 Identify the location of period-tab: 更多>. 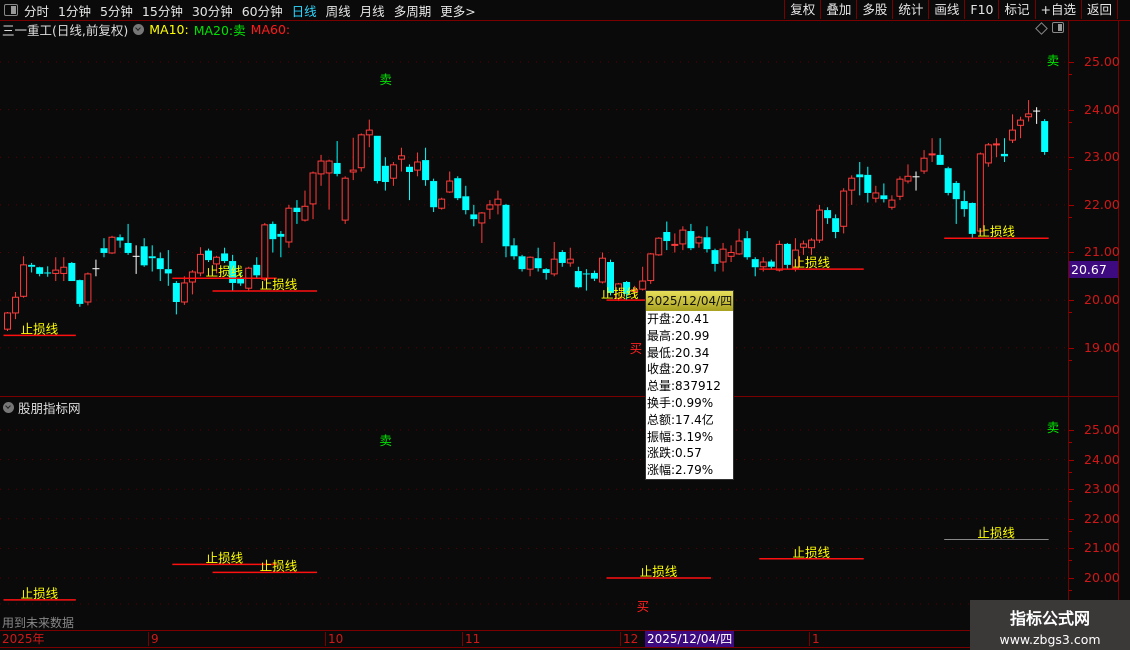
(458, 11).